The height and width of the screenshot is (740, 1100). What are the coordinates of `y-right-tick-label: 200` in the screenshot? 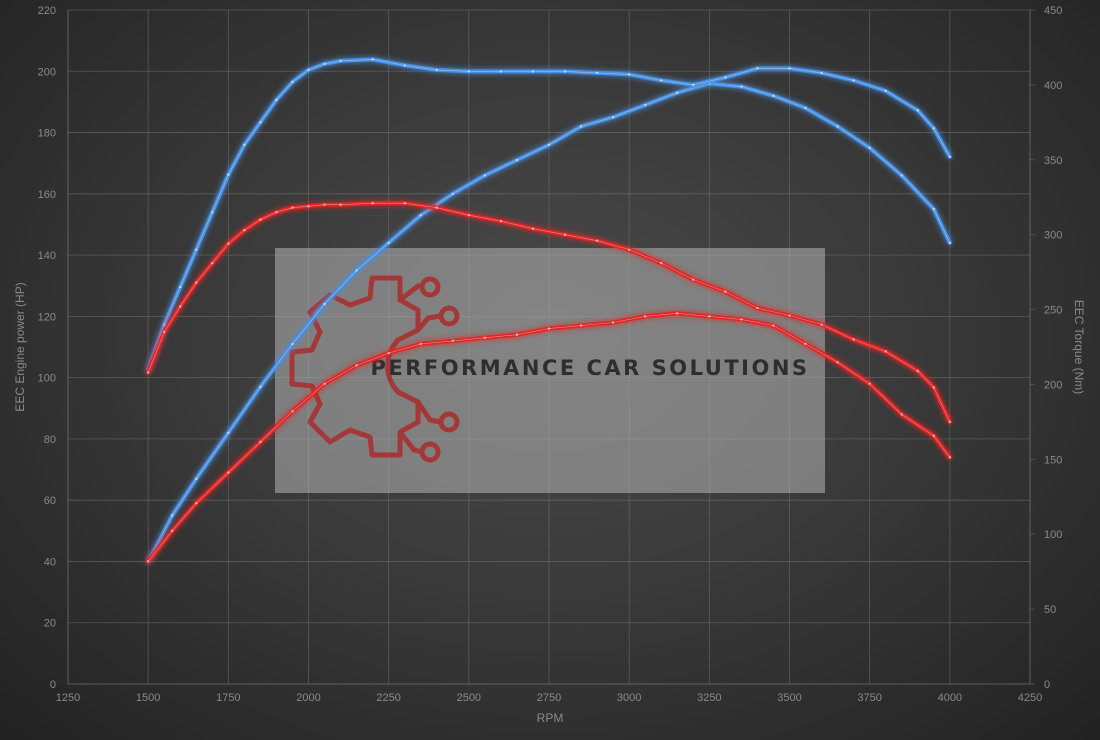 It's located at (1053, 385).